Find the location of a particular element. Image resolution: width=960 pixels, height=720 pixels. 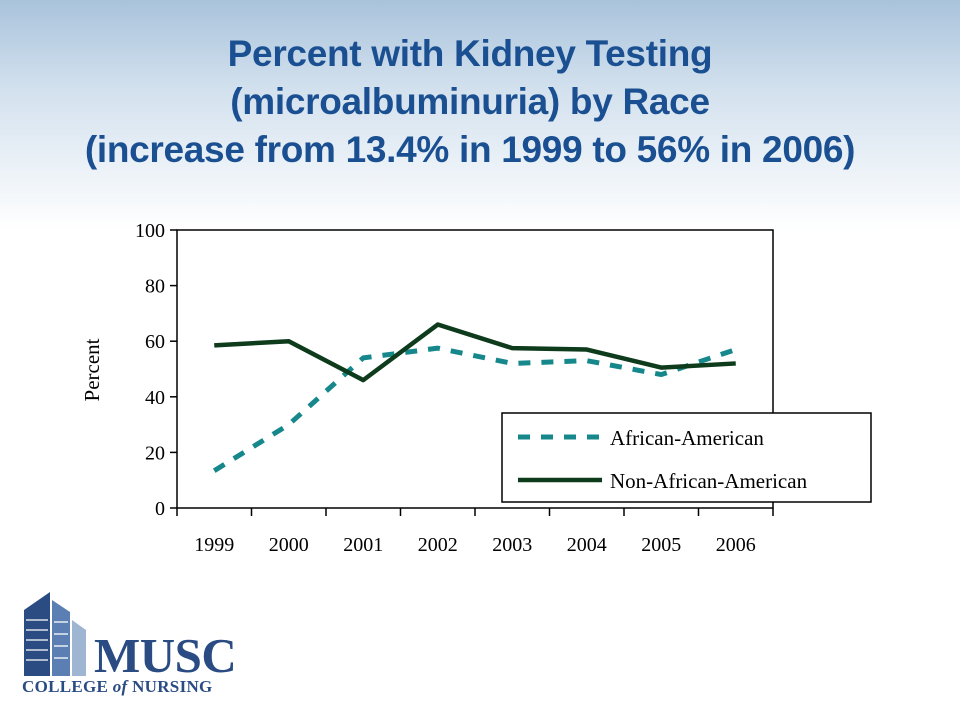

y-tick-label: 60 is located at coordinates (155, 342).